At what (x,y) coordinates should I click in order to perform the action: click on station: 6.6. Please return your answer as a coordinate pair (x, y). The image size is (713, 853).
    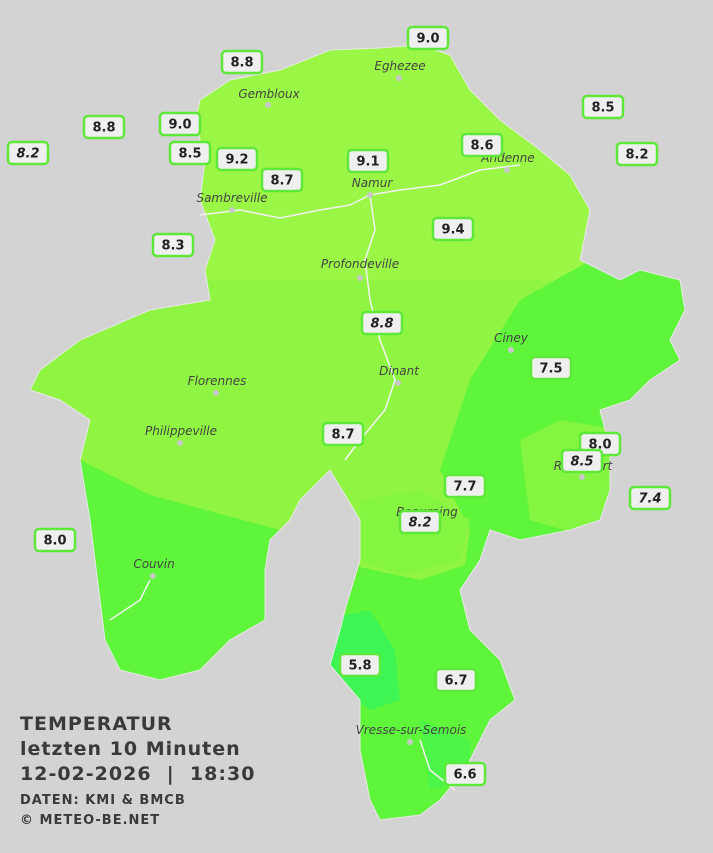
    Looking at the image, I should click on (465, 774).